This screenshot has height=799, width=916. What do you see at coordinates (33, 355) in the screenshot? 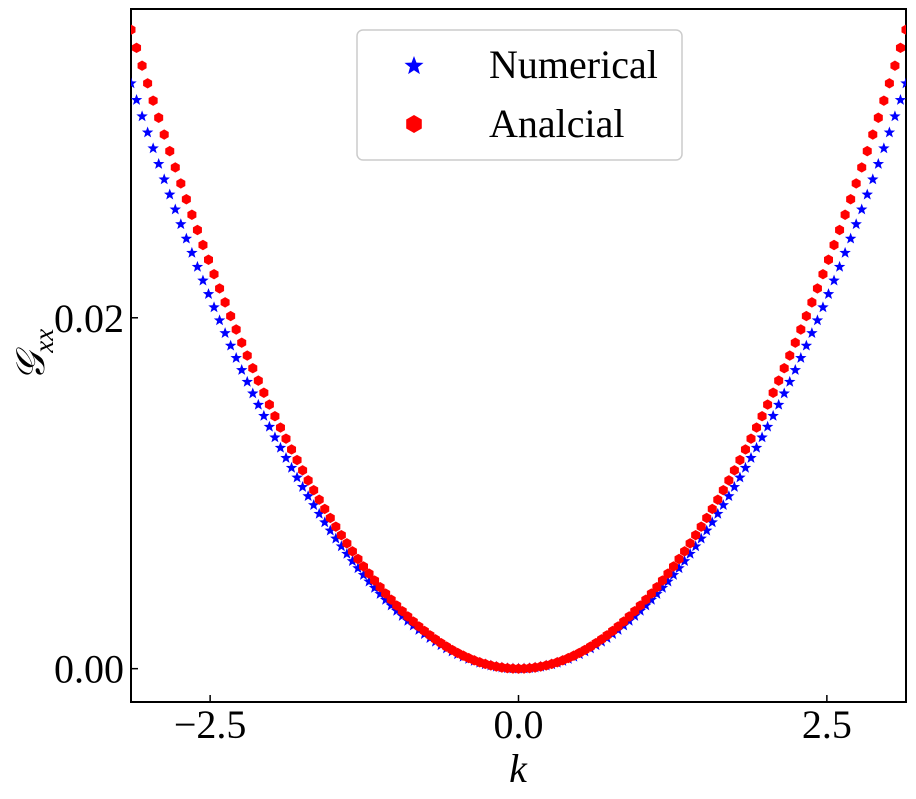
I see `y-axis-label: 𝒢xx` at bounding box center [33, 355].